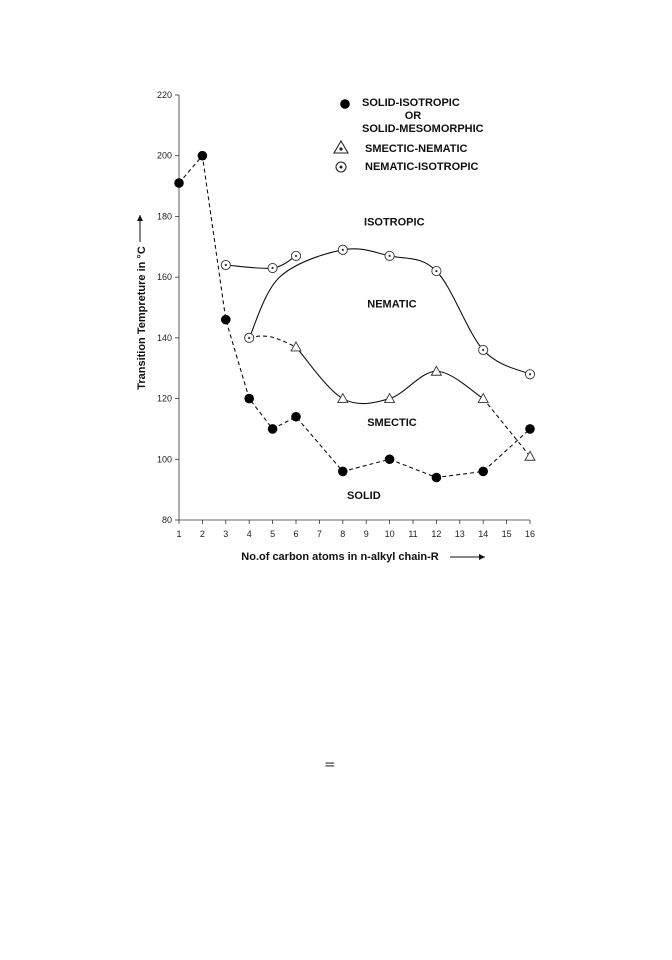  I want to click on x-tick-label: 5, so click(272, 534).